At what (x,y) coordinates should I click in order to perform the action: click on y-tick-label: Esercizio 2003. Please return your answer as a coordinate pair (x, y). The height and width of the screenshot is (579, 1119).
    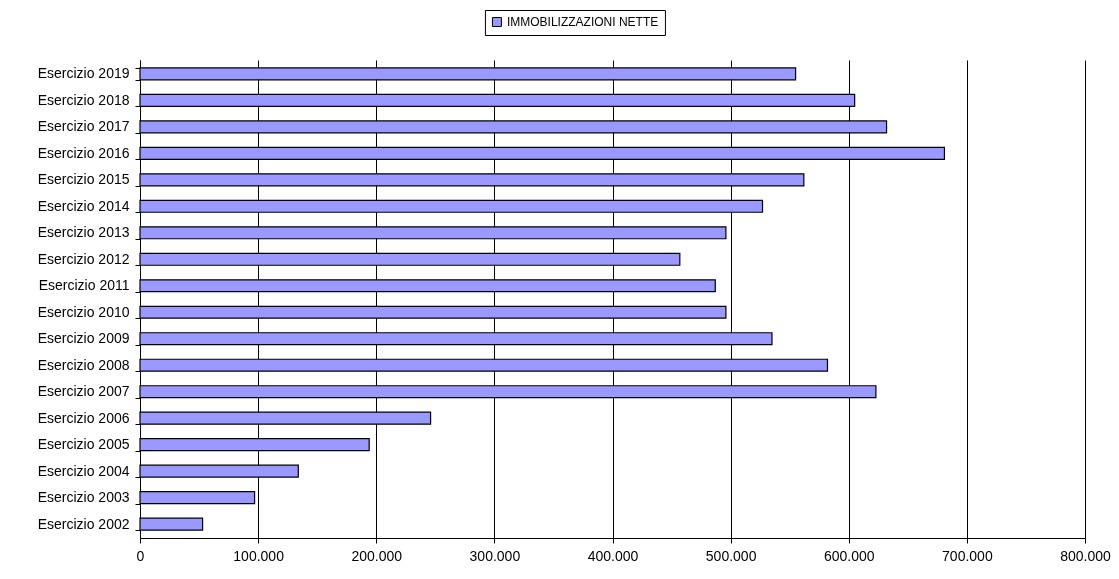
    Looking at the image, I should click on (83, 497).